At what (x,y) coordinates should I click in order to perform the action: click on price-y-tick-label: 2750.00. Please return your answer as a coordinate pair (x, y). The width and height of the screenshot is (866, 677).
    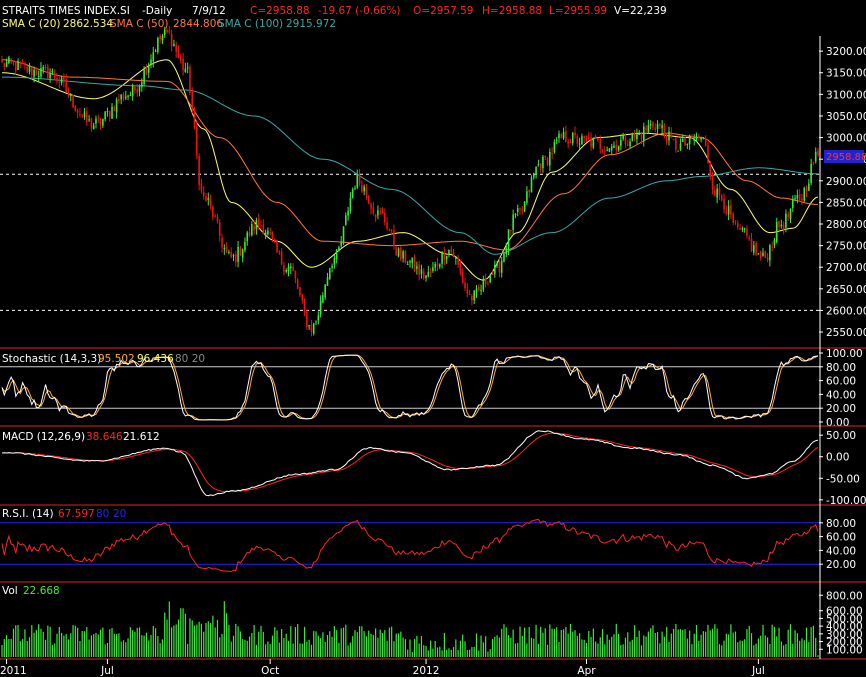
    Looking at the image, I should click on (846, 247).